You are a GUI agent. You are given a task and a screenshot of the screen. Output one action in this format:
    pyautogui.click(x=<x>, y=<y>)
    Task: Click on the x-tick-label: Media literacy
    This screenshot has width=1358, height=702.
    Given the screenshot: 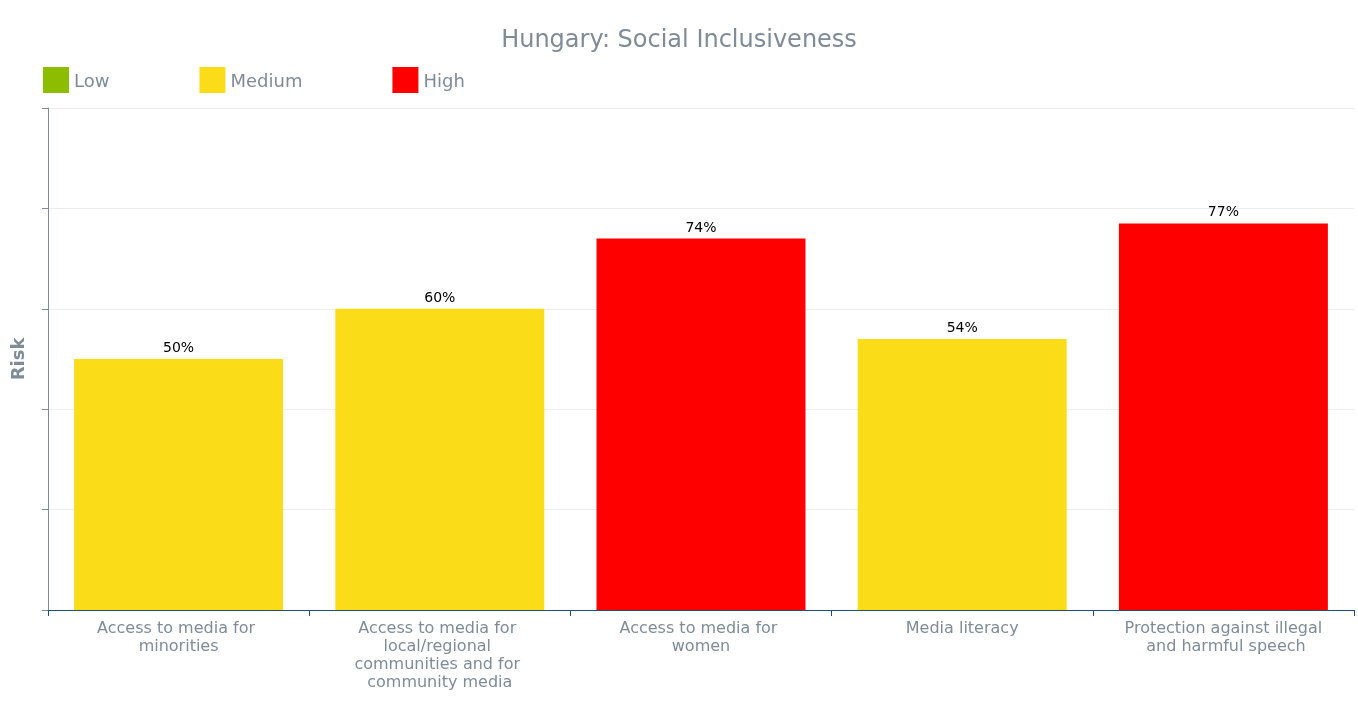 What is the action you would take?
    pyautogui.click(x=962, y=627)
    